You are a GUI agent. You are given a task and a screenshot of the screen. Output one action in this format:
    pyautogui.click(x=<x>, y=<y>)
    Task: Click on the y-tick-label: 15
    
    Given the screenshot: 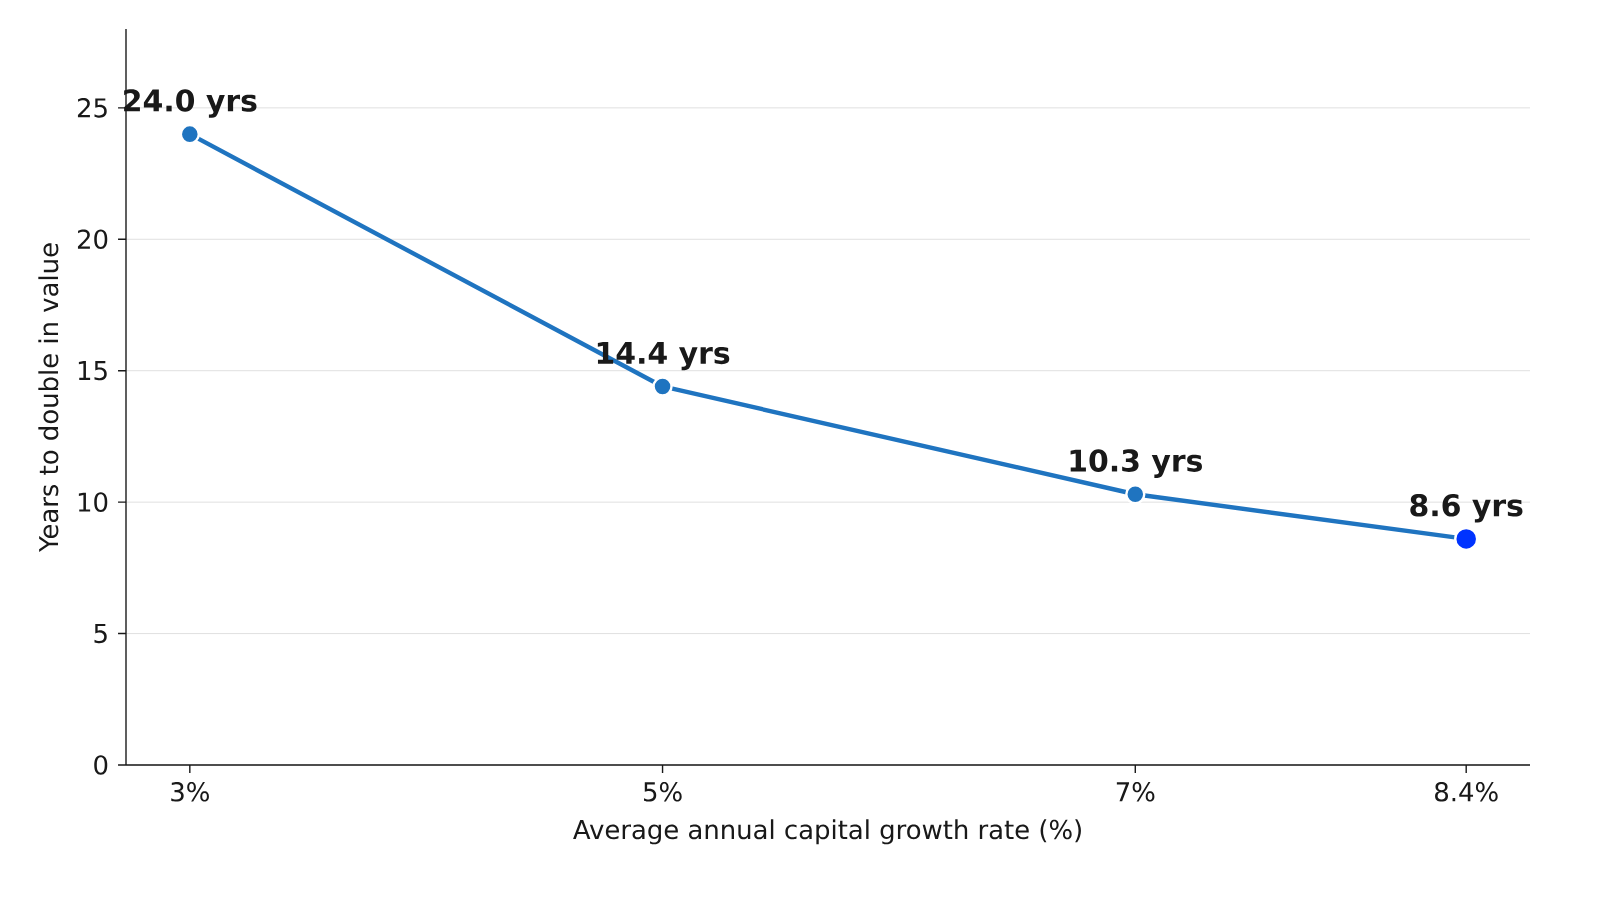 What is the action you would take?
    pyautogui.click(x=92, y=371)
    